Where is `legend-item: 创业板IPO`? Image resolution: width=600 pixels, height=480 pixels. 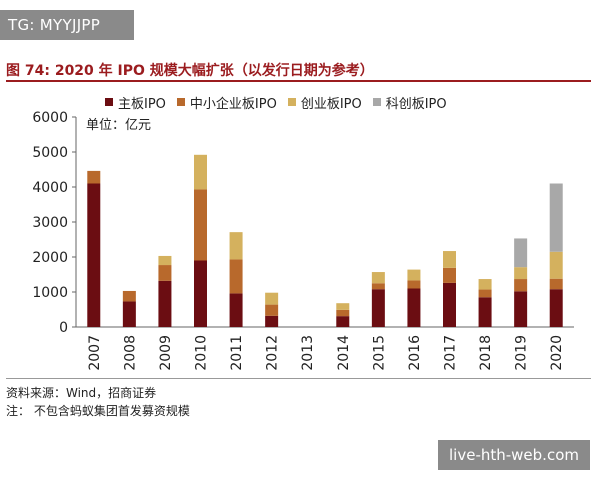 legend-item: 创业板IPO is located at coordinates (324, 102).